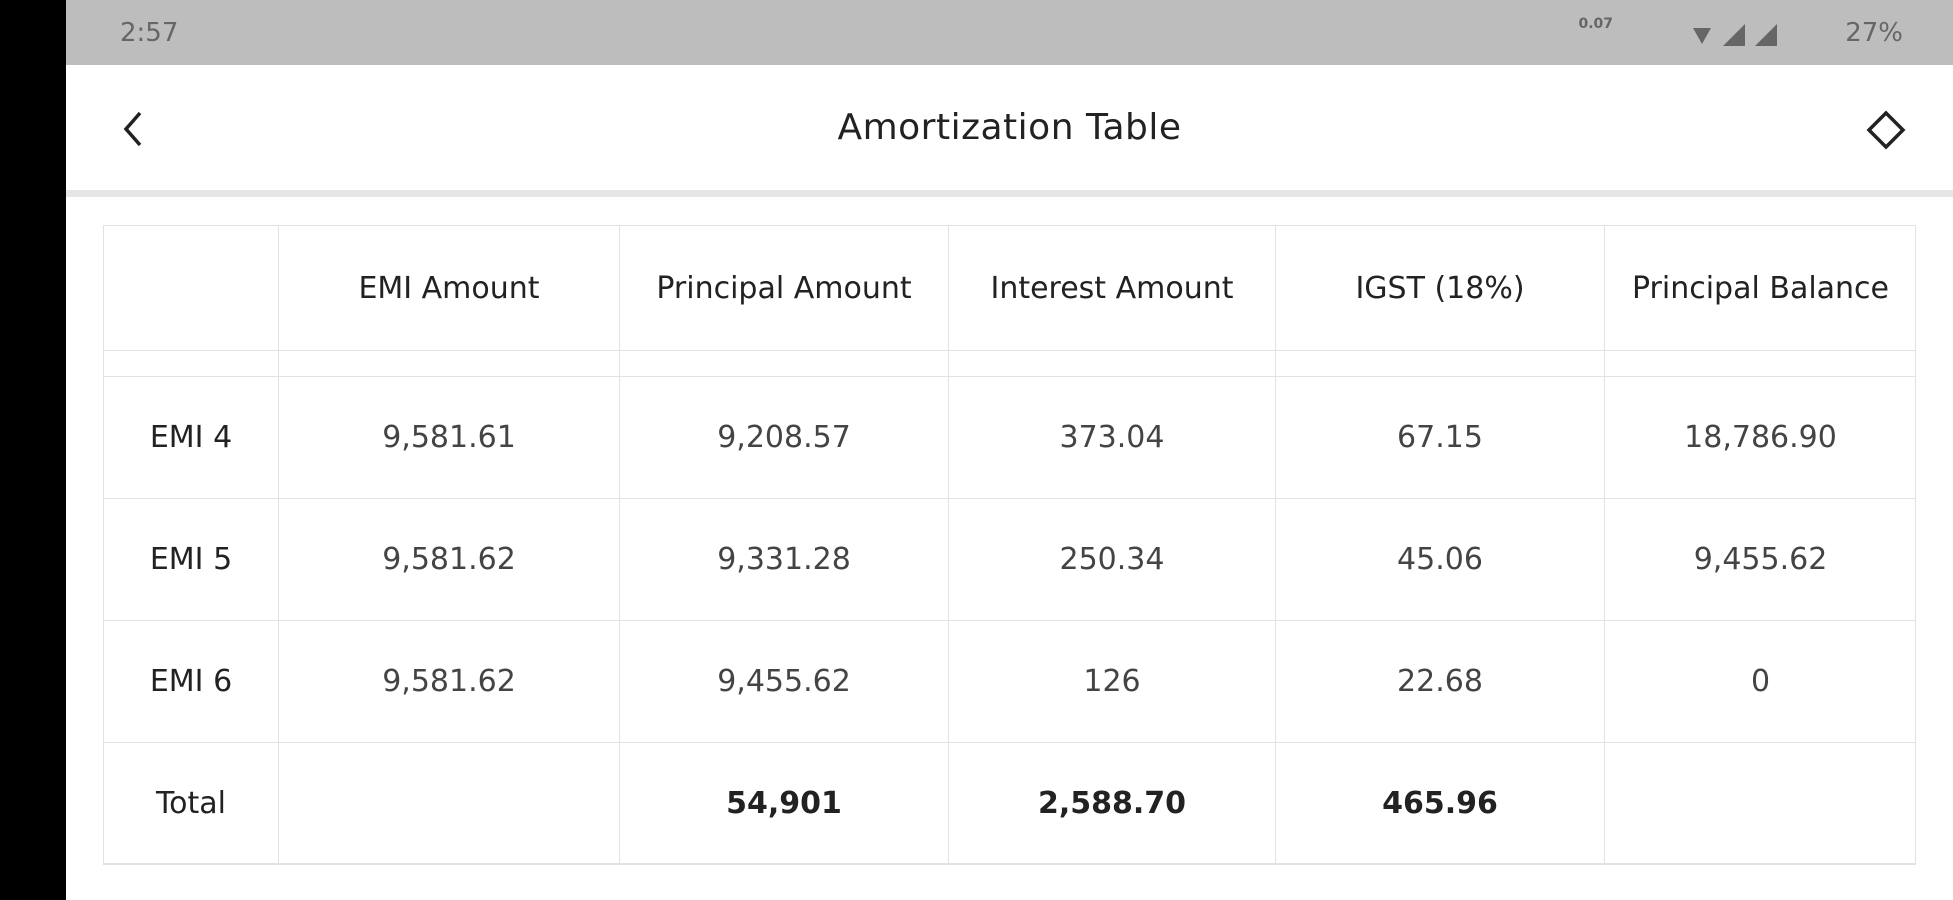  What do you see at coordinates (1440, 438) in the screenshot?
I see `table-cell: 67.15` at bounding box center [1440, 438].